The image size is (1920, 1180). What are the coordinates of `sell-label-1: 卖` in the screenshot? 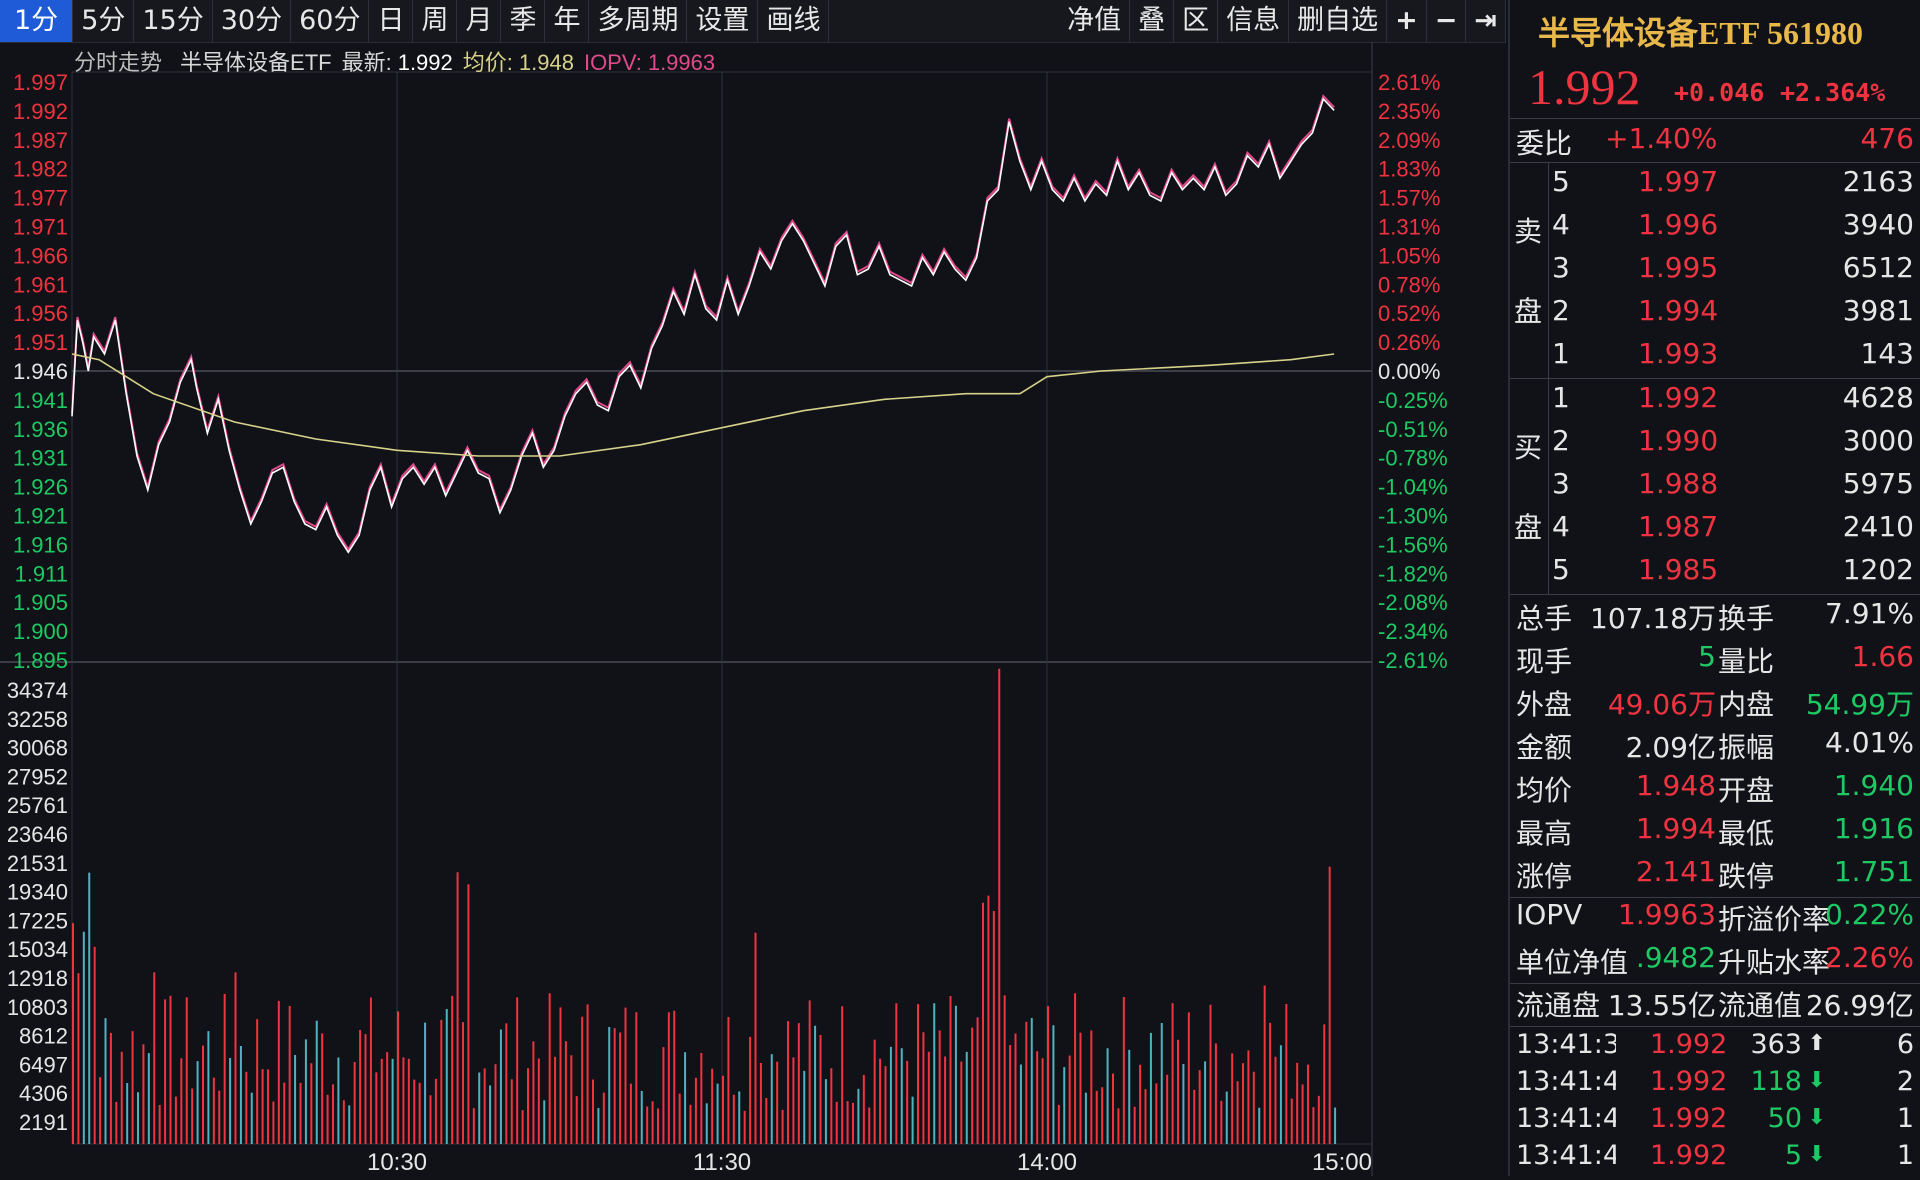 It's located at (1528, 231).